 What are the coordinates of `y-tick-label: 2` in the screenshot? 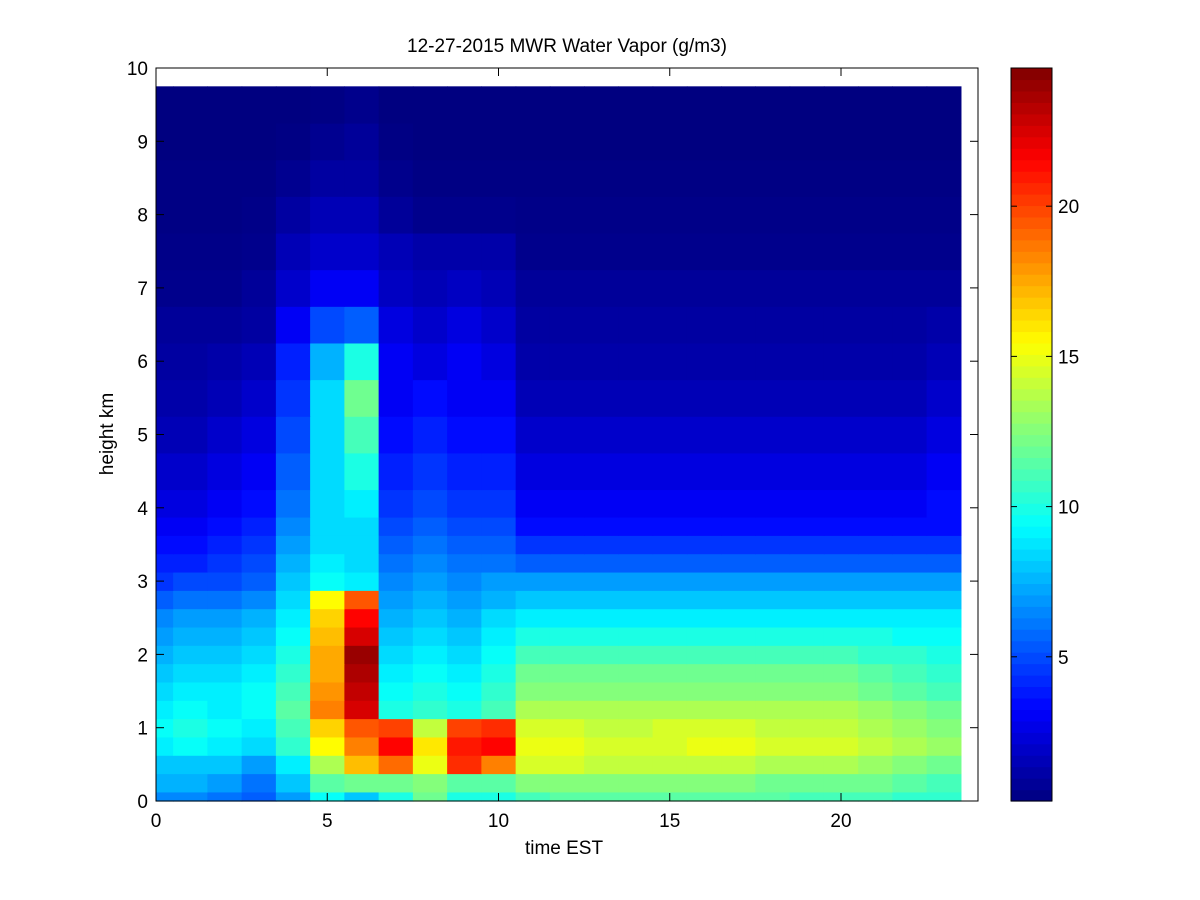 It's located at (142, 655).